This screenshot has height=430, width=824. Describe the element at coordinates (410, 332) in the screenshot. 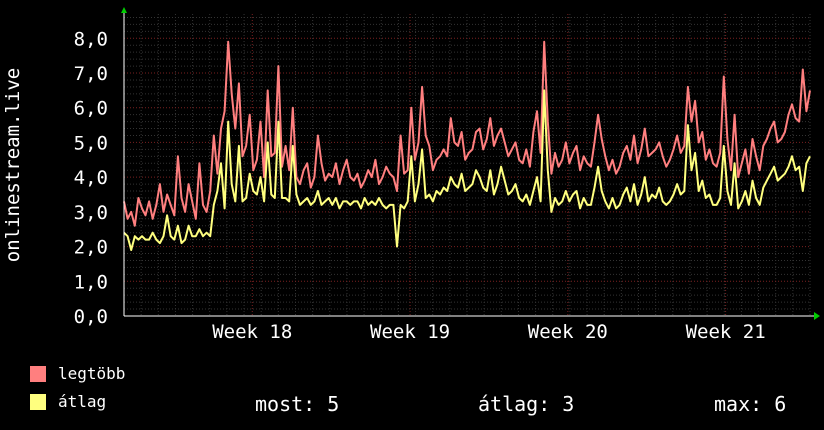

I see `x-tick-label: Week 19` at that location.